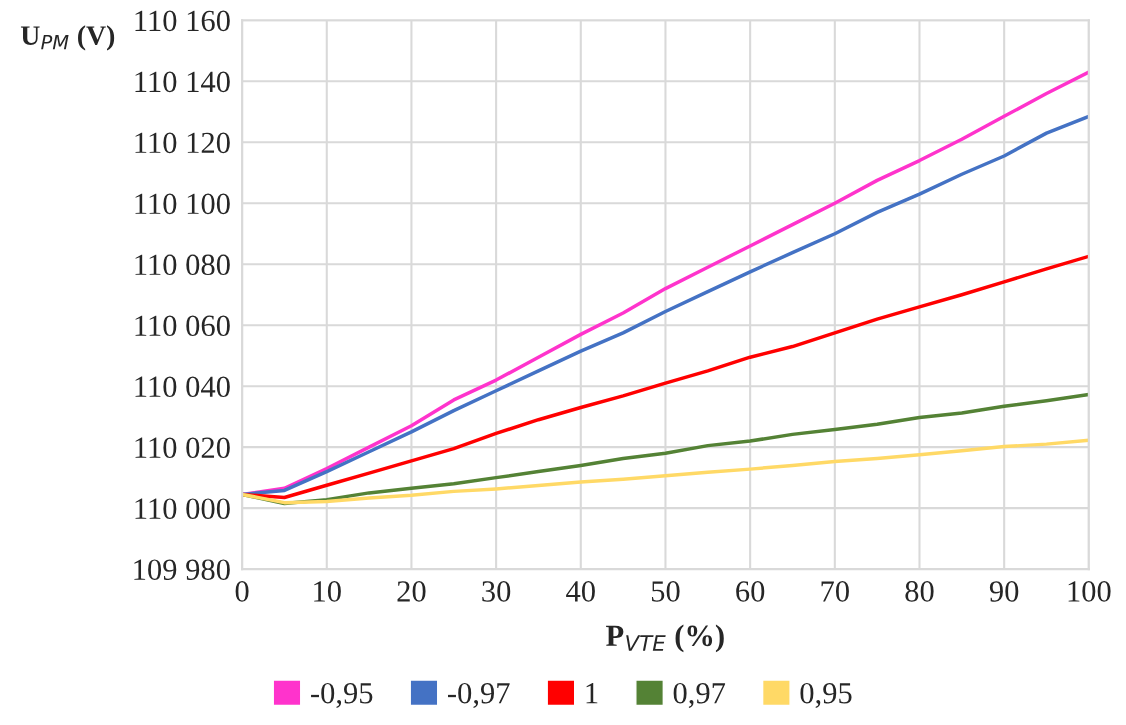 The width and height of the screenshot is (1126, 725). What do you see at coordinates (342, 695) in the screenshot?
I see `legend-label: -0,95` at bounding box center [342, 695].